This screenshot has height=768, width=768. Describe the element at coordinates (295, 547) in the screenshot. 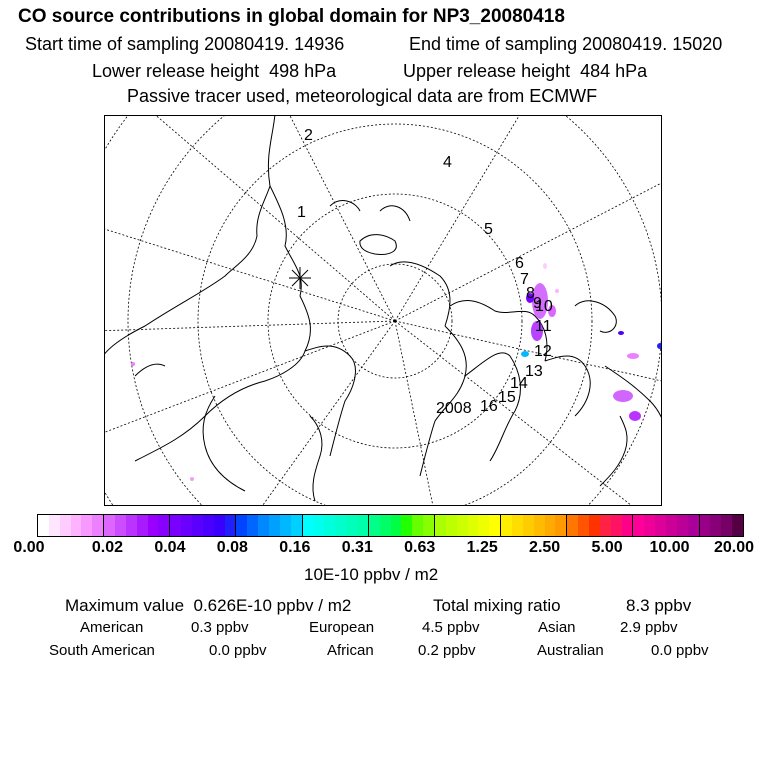

I see `colorbar-tick-label: 0.16` at that location.